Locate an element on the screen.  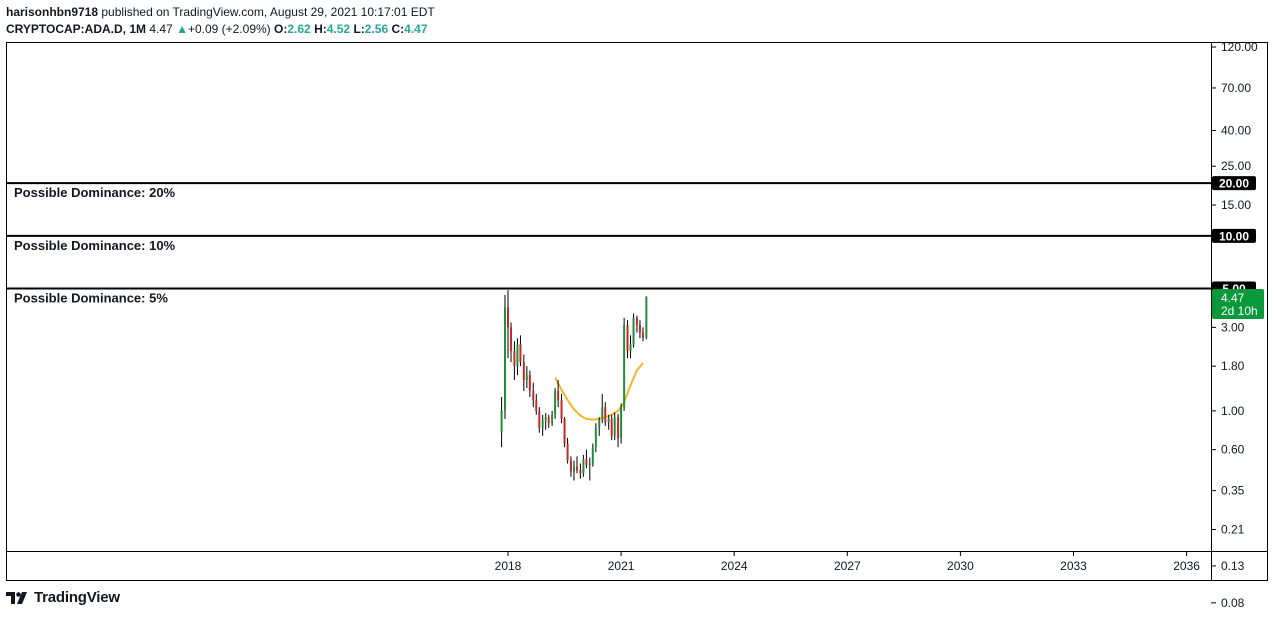
time-tick-label: 2030 is located at coordinates (960, 566).